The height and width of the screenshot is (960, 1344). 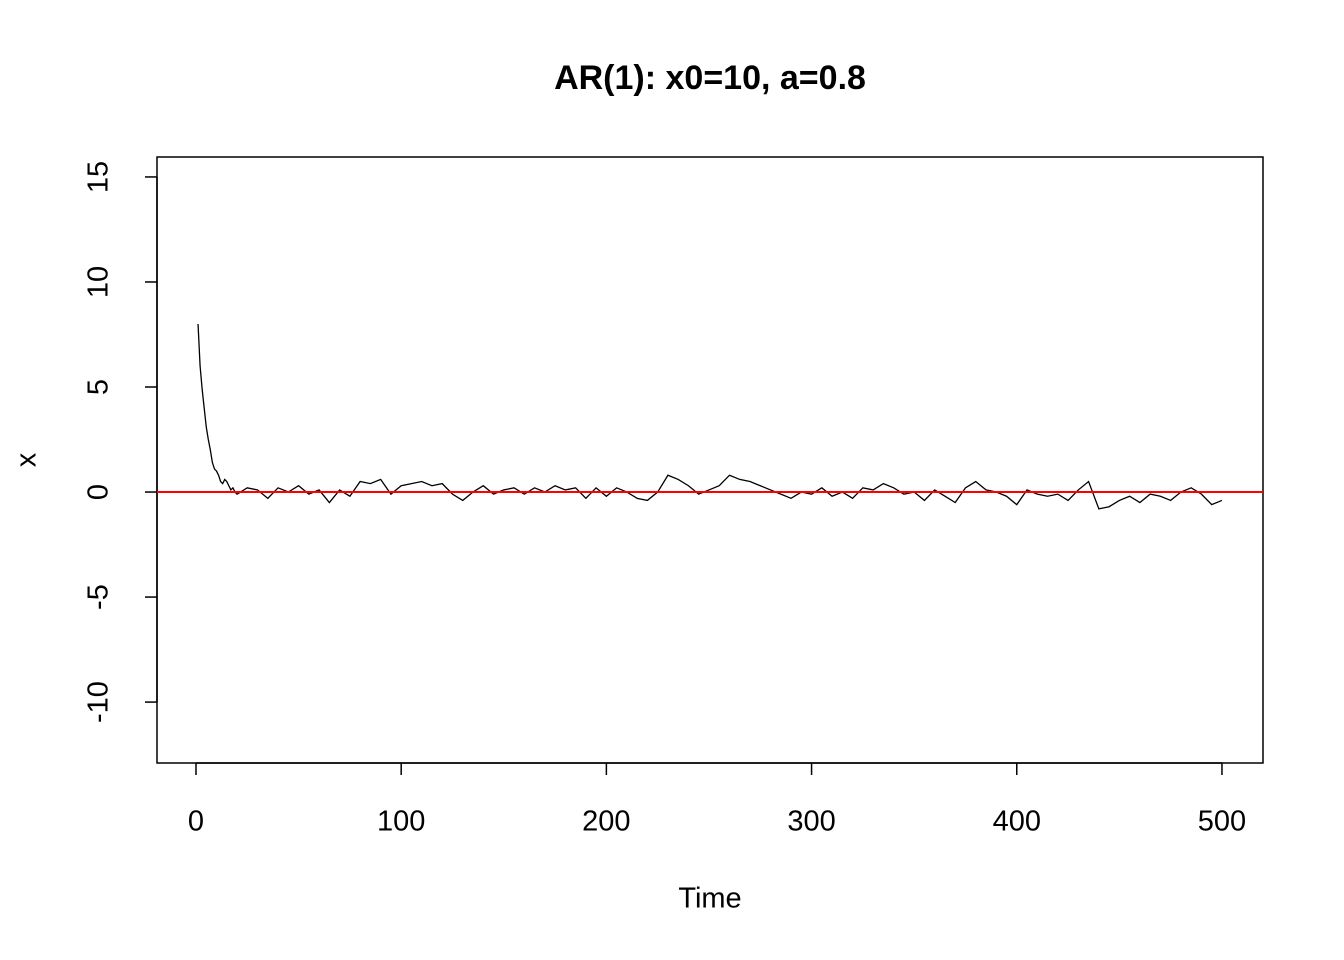 What do you see at coordinates (1017, 822) in the screenshot?
I see `x-tick-label: 400` at bounding box center [1017, 822].